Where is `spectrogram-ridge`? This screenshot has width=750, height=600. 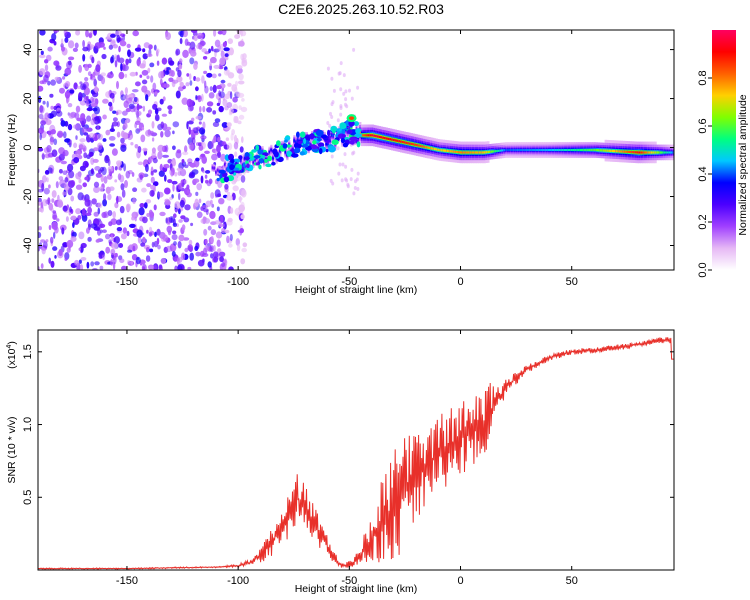
spectrogram-ridge is located at coordinates (442, 149).